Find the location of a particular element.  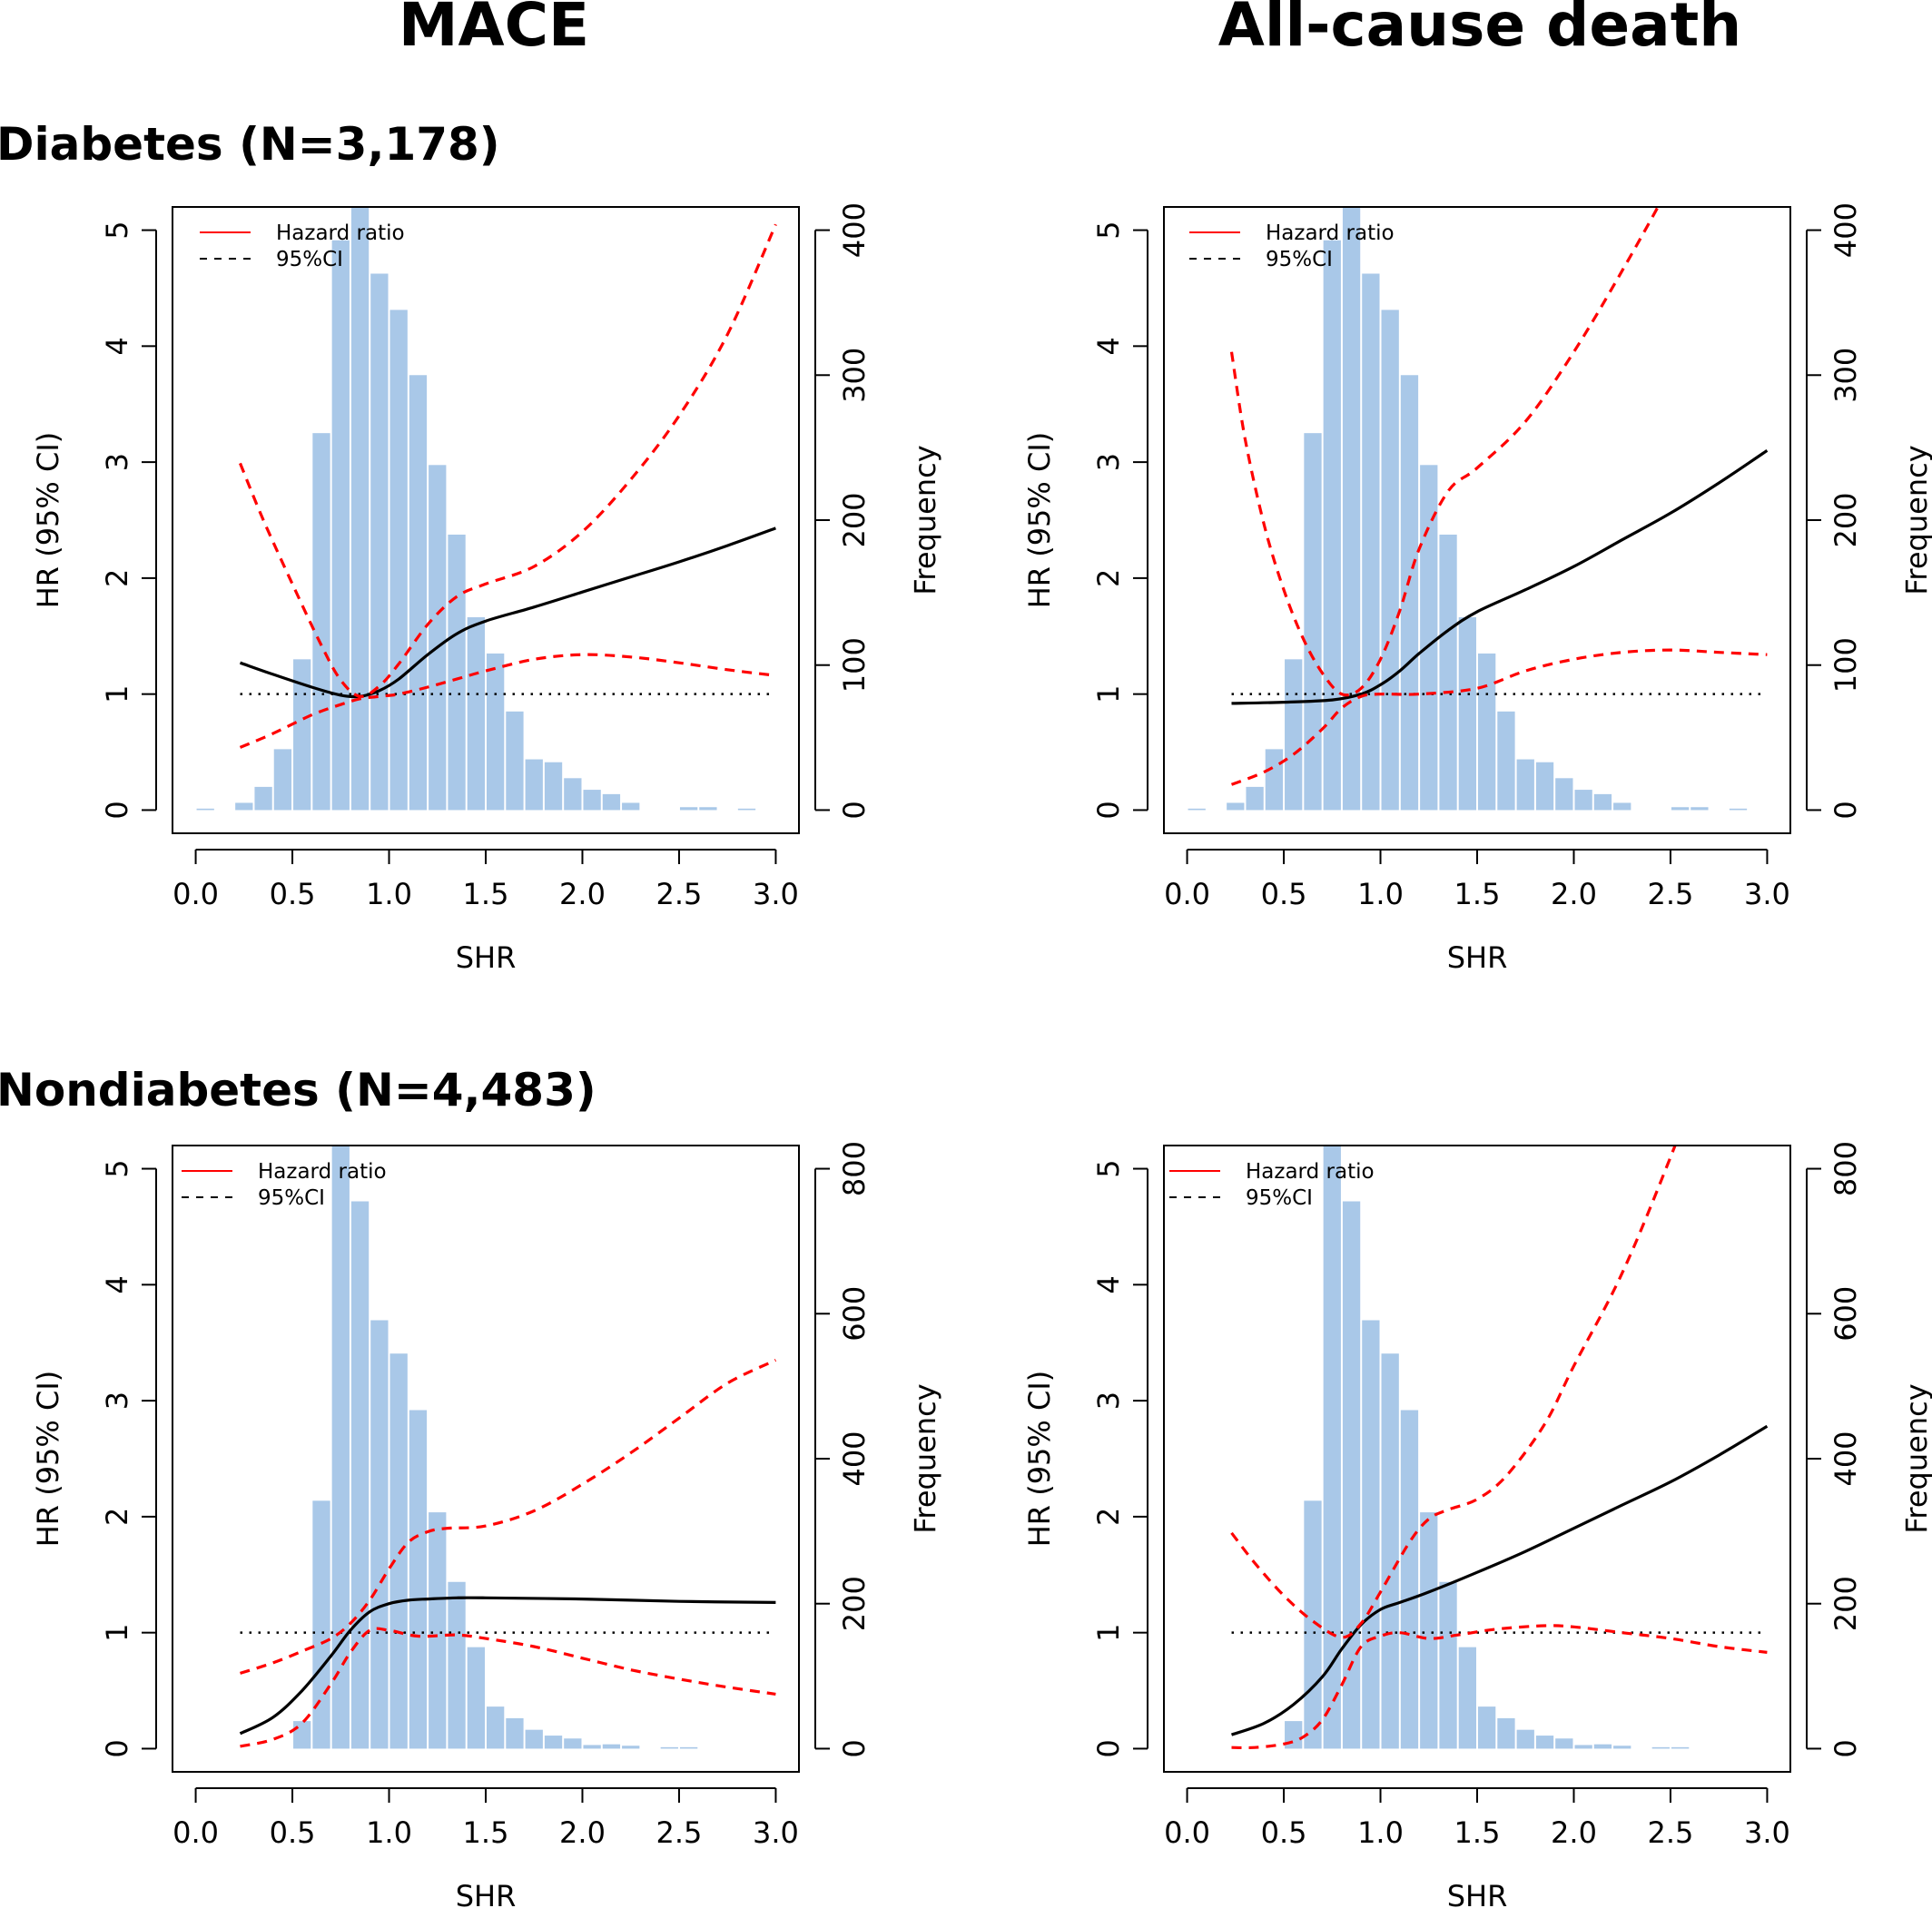

row-title-diabetes: Diabetes (N=3,178) is located at coordinates (250, 144).